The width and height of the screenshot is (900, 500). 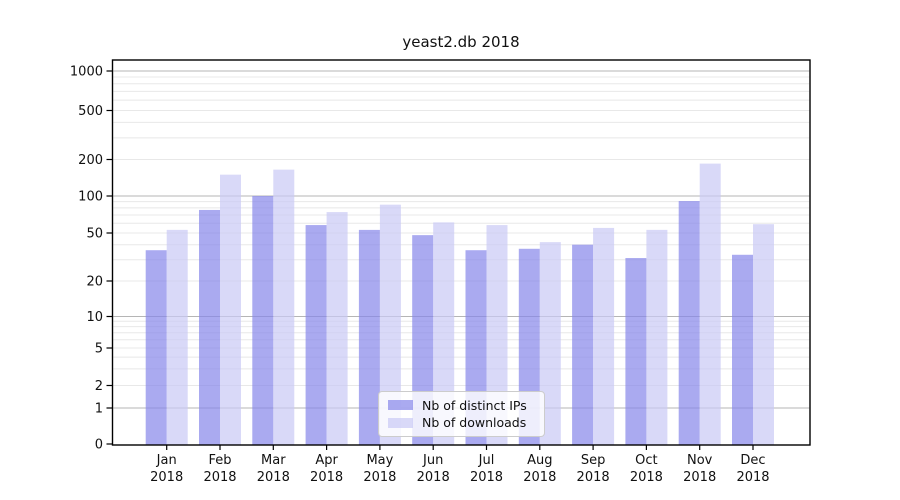 I want to click on legend-item-downloads: Nb of downloads, so click(x=461, y=422).